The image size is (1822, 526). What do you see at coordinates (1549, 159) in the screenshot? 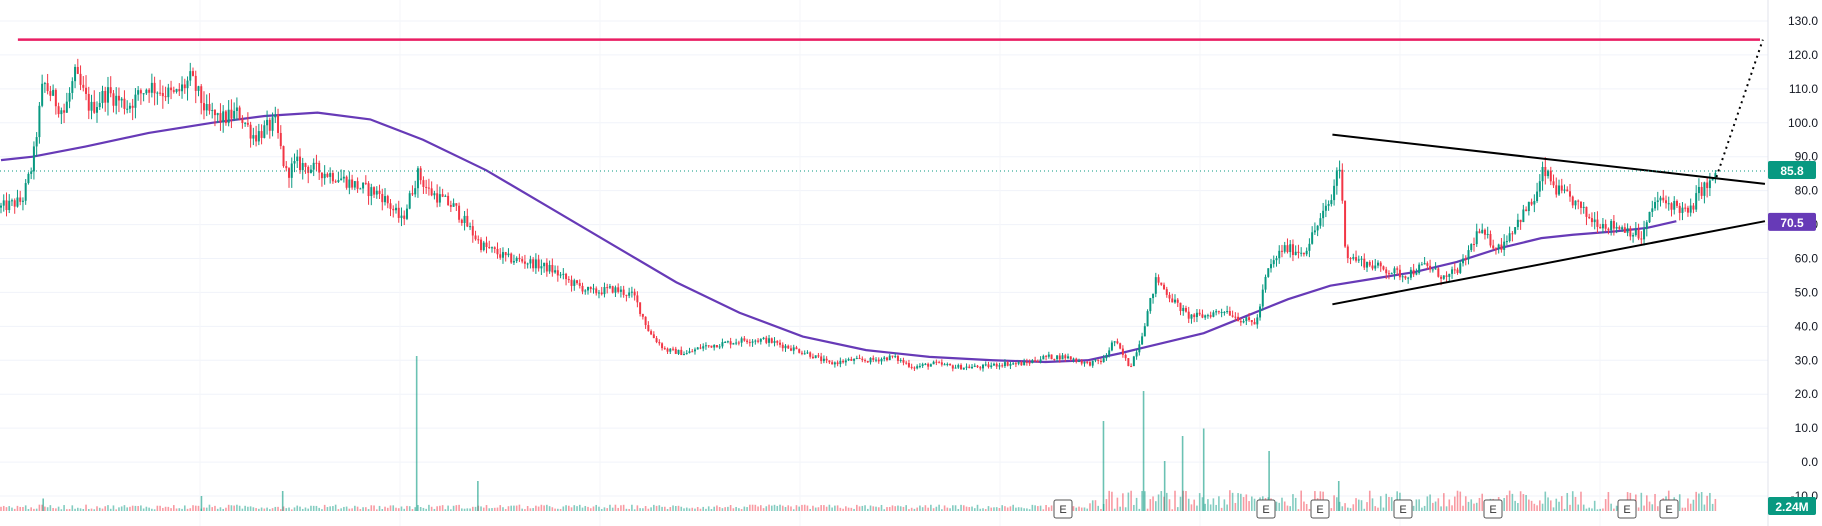
I see `trendline-upper` at bounding box center [1549, 159].